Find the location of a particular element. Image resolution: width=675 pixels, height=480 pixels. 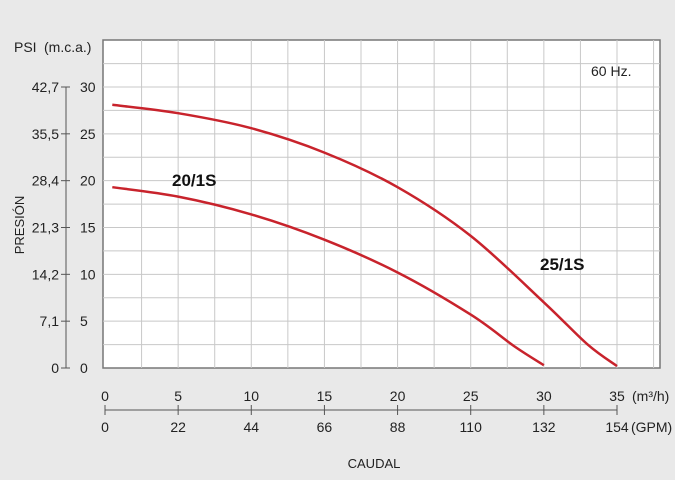

y-tick-label-mca: 20 is located at coordinates (88, 181).